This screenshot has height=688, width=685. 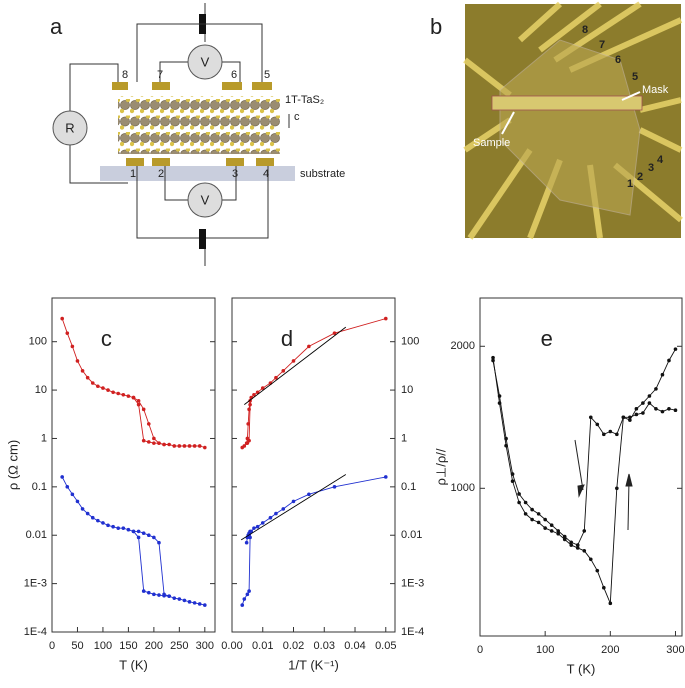 What do you see at coordinates (630, 184) in the screenshot?
I see `contact-label: 1` at bounding box center [630, 184].